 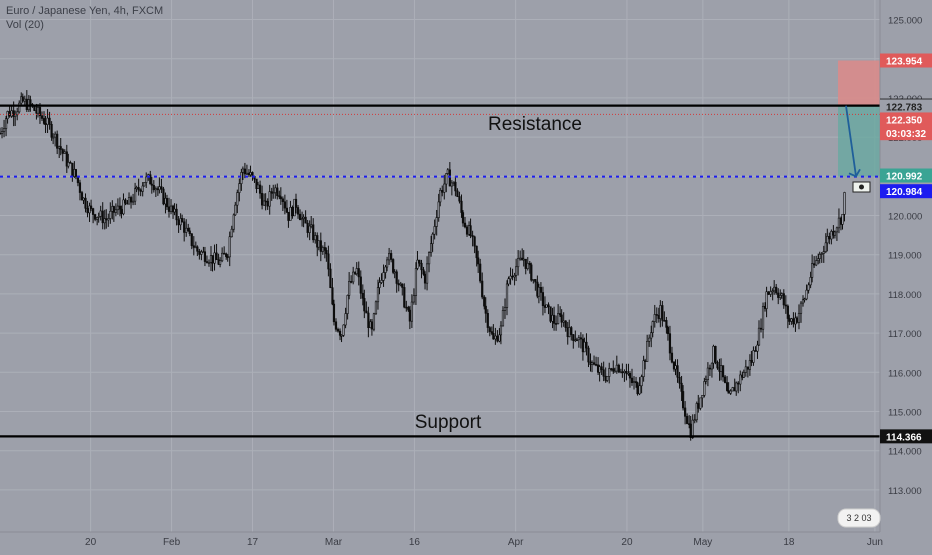 I want to click on price-tag-text-target: 120.992, so click(x=904, y=177).